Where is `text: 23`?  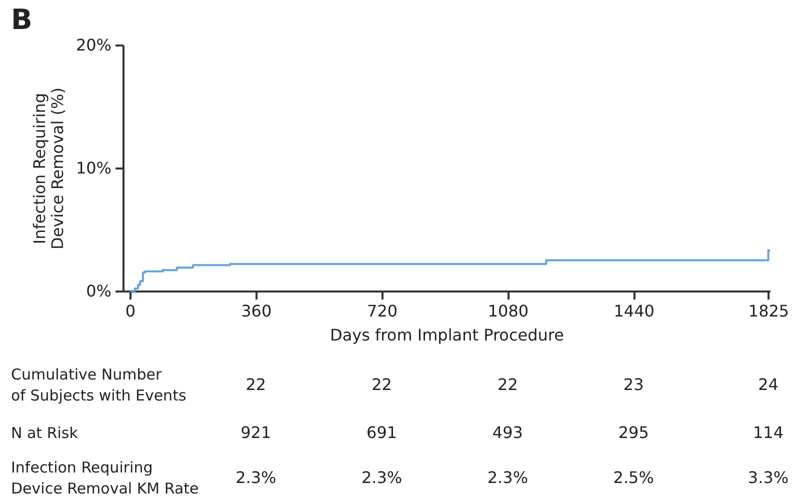
text: 23 is located at coordinates (633, 384).